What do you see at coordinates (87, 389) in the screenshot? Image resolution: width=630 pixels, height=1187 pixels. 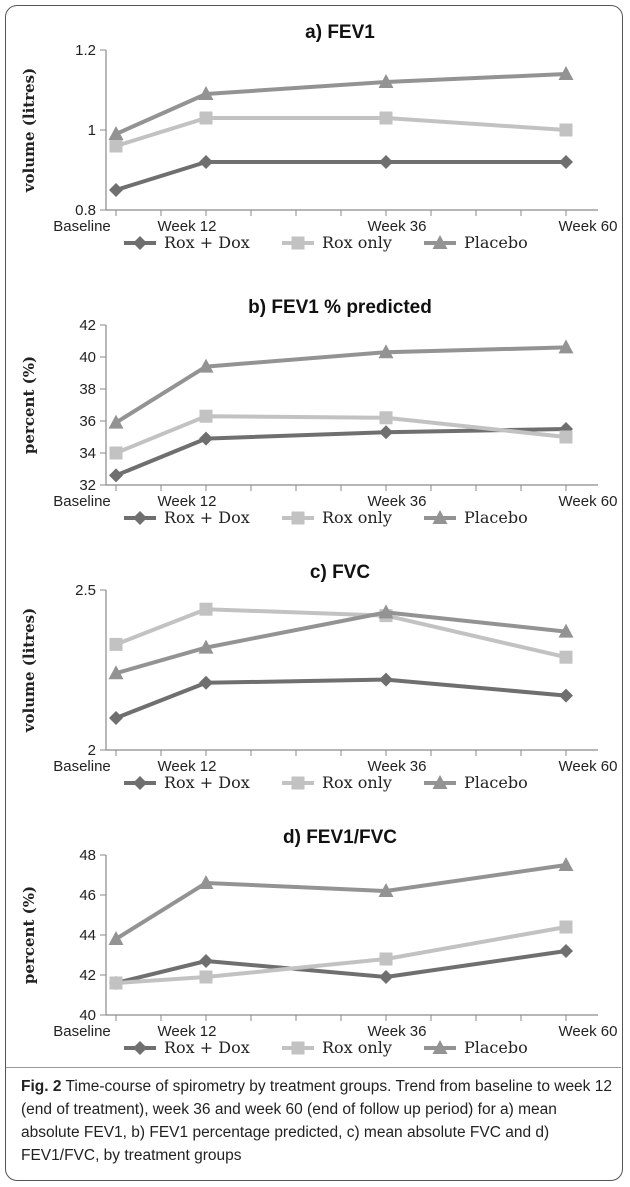 I see `chart-b-ytick-label: 38` at bounding box center [87, 389].